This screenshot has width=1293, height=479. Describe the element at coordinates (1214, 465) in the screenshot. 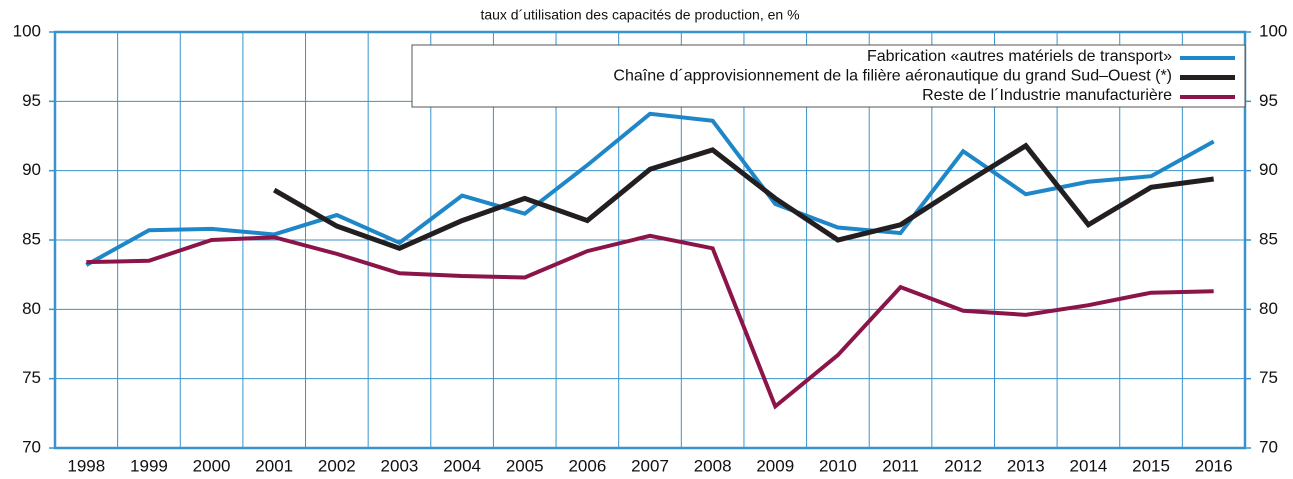

I see `x-tick-label: 2016` at that location.